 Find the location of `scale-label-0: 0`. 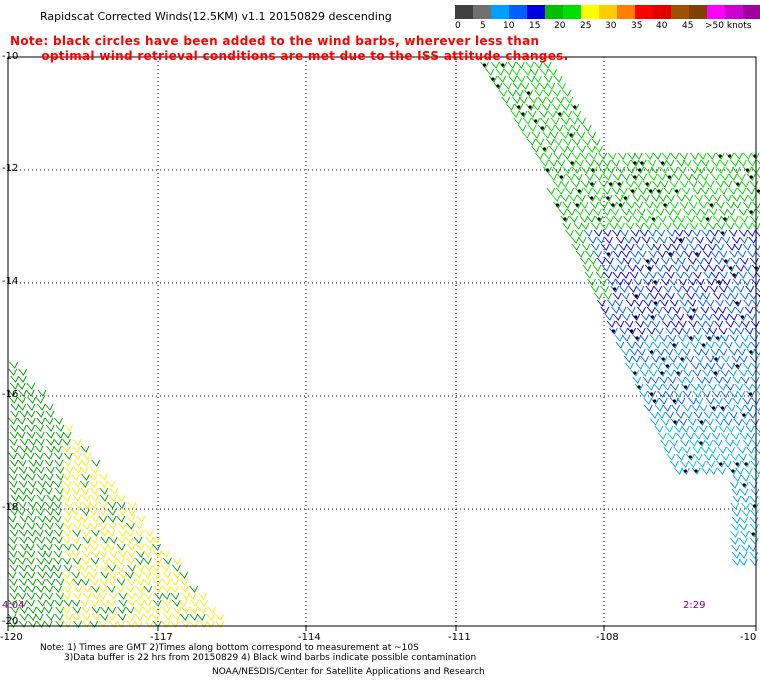

scale-label-0: 0 is located at coordinates (458, 26).